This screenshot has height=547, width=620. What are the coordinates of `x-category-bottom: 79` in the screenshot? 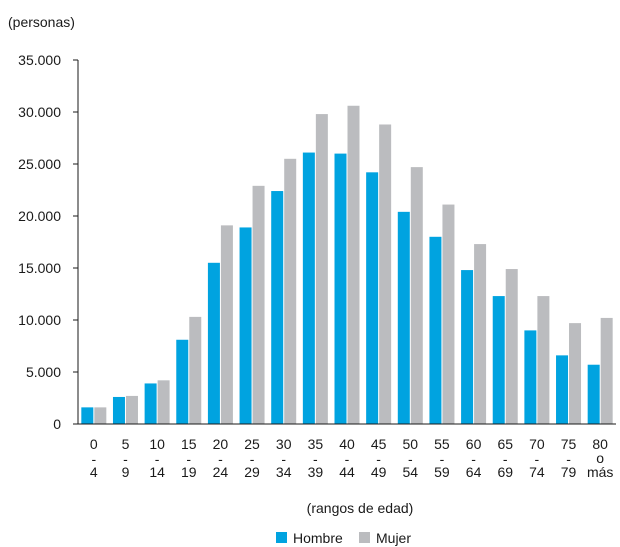 It's located at (569, 472).